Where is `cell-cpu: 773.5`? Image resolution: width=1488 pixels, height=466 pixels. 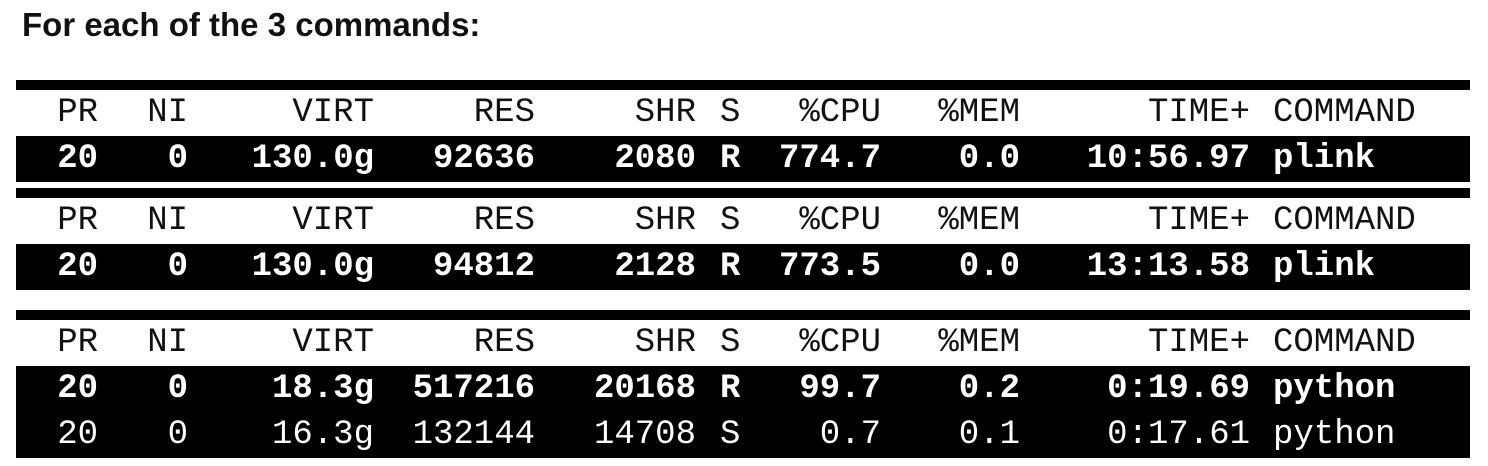
cell-cpu: 773.5 is located at coordinates (829, 267).